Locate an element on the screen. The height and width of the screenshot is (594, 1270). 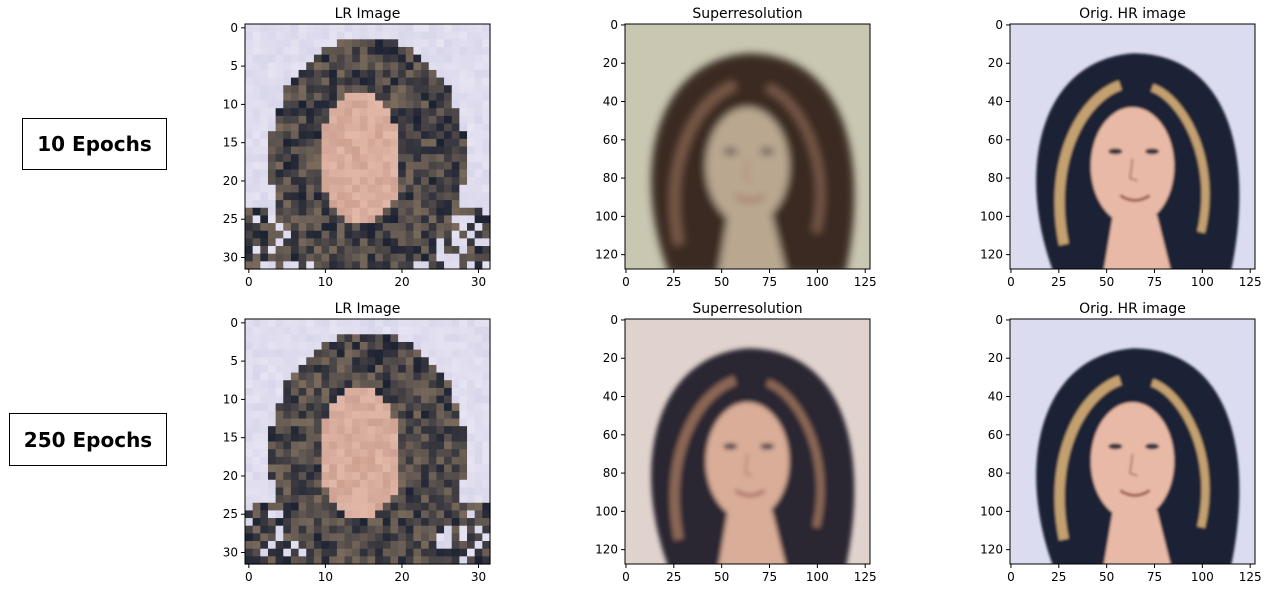
panel-lr-10: LR Image 0 5 10 15 20 25 30 0 10 20 30 is located at coordinates (355, 147).